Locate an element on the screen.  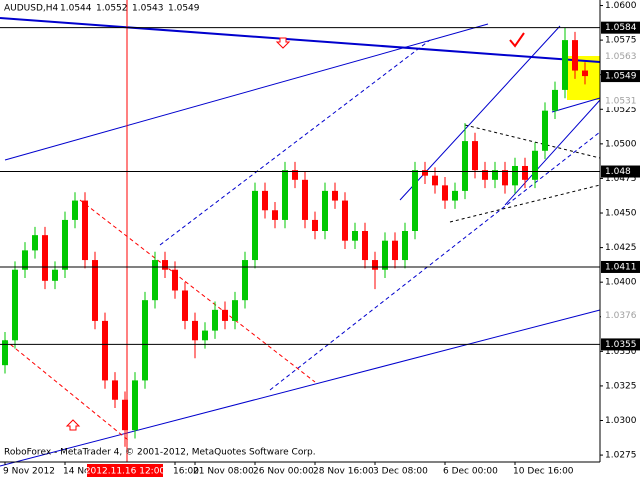
header-price: 1.0543 is located at coordinates (148, 9).